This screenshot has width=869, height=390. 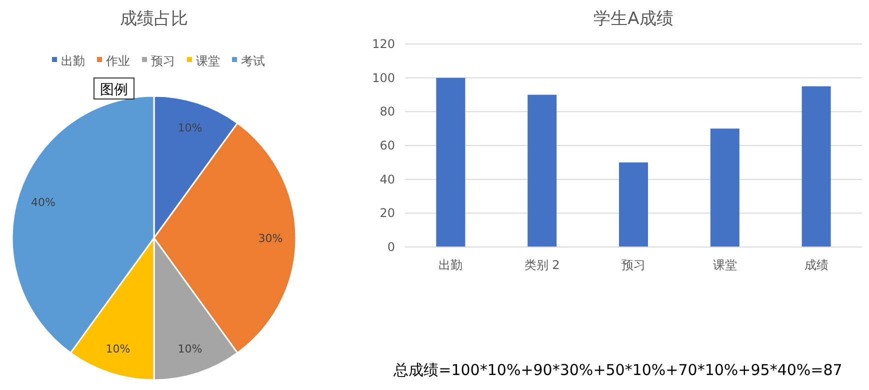 What do you see at coordinates (208, 61) in the screenshot?
I see `legend-label: 课堂` at bounding box center [208, 61].